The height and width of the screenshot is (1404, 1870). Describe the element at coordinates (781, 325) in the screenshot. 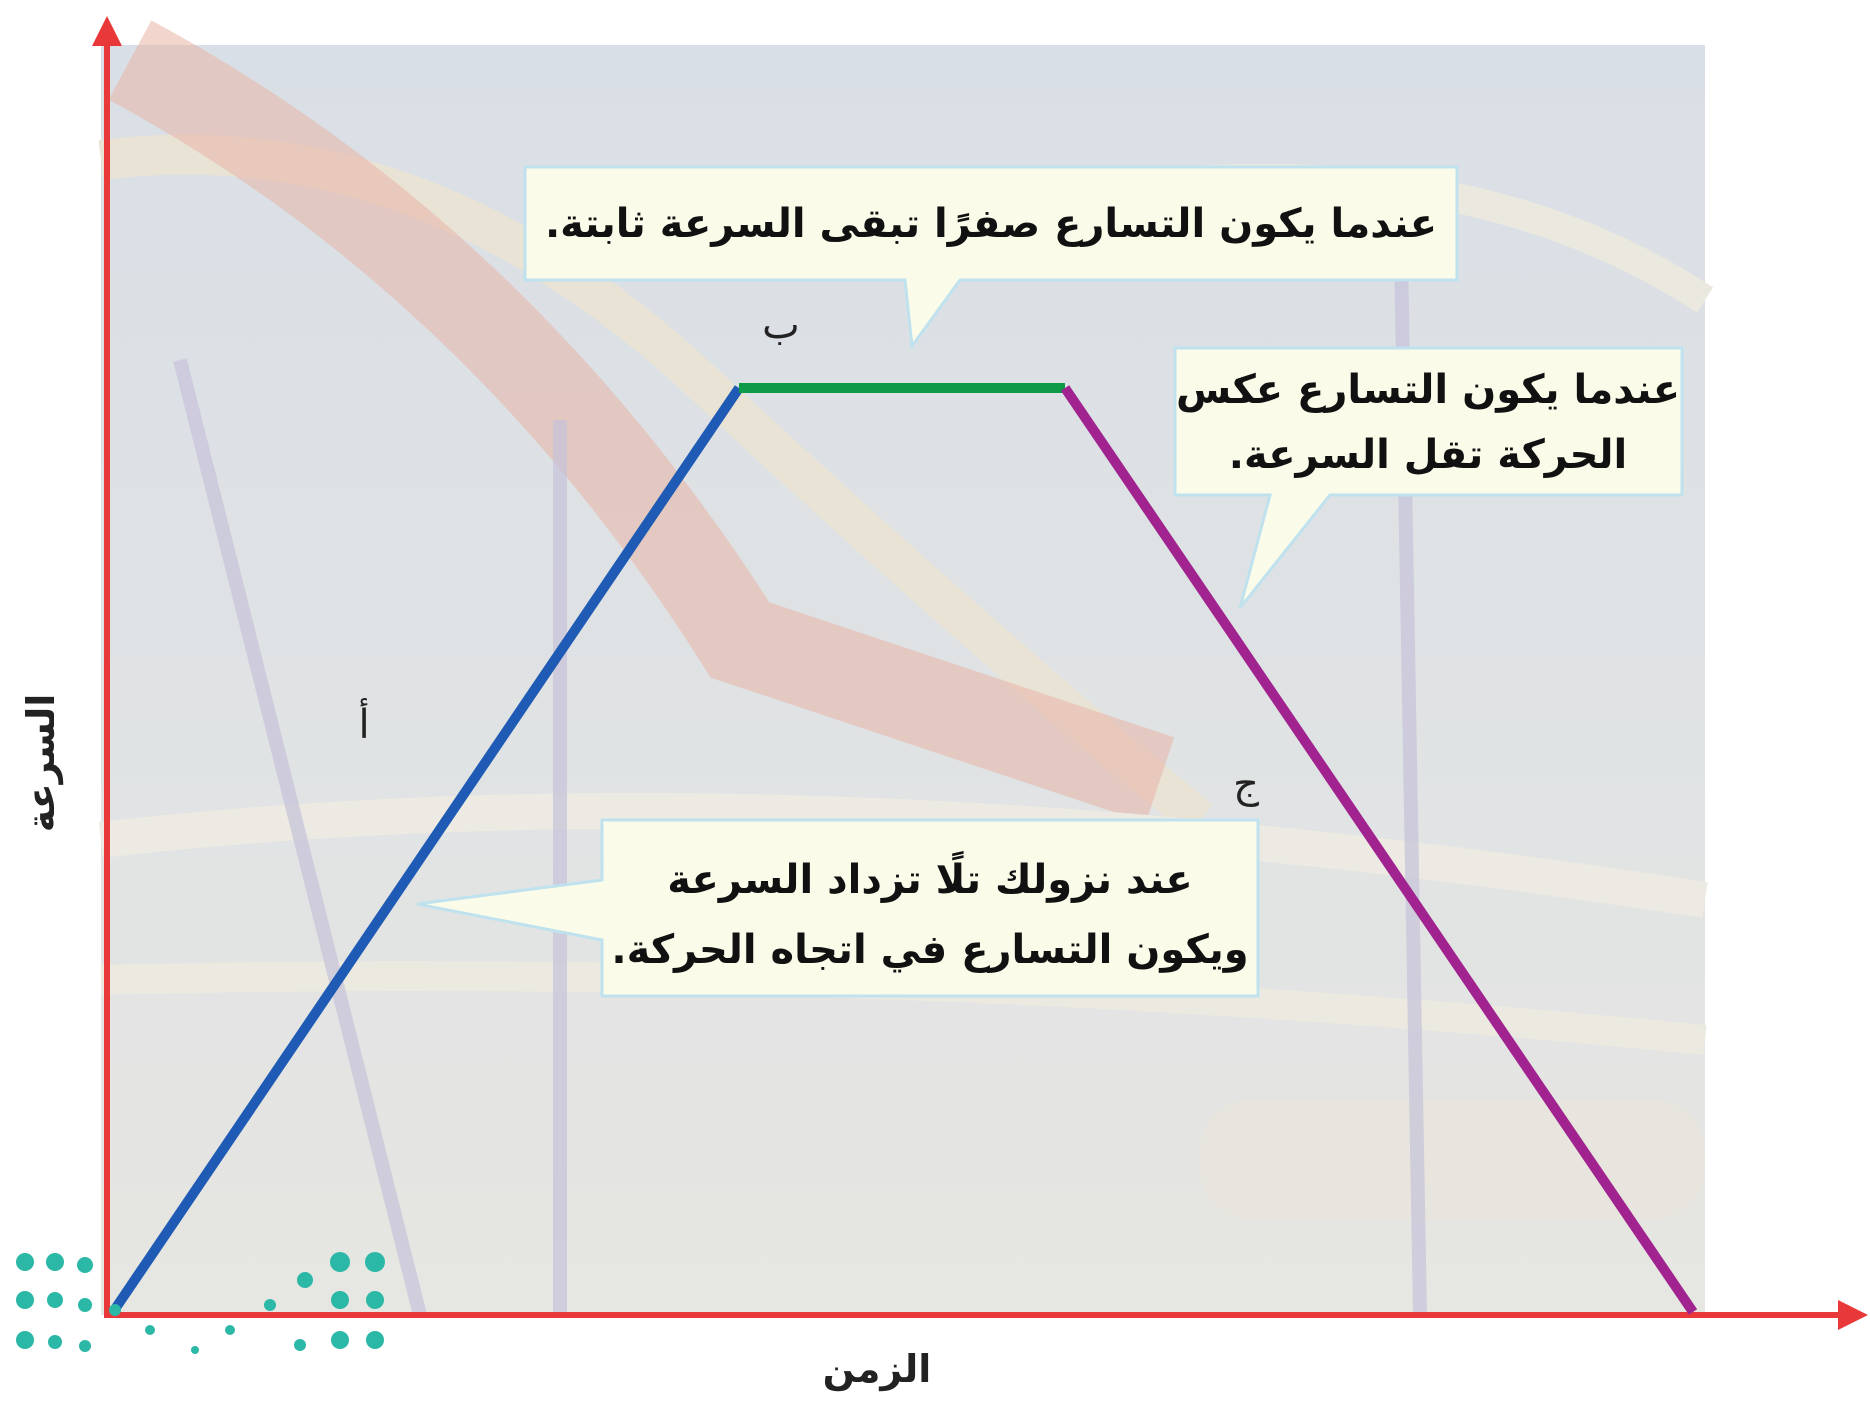

I see `point-label: ب` at that location.